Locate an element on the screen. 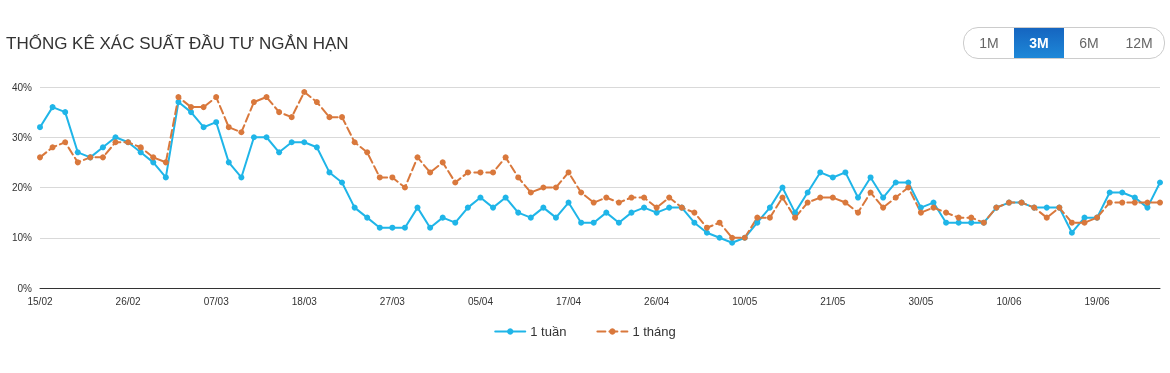  x-tick-label: 27/03 is located at coordinates (392, 301).